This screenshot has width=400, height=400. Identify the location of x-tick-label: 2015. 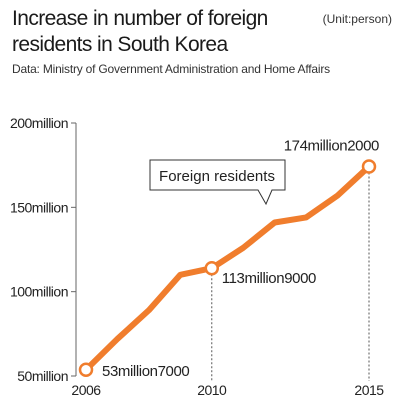
(369, 390).